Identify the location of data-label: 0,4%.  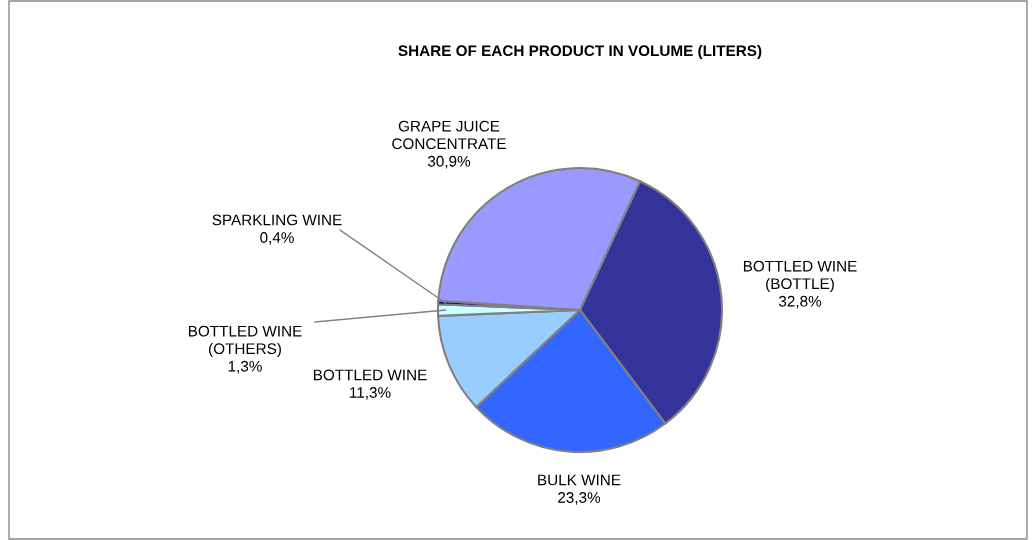
(277, 238).